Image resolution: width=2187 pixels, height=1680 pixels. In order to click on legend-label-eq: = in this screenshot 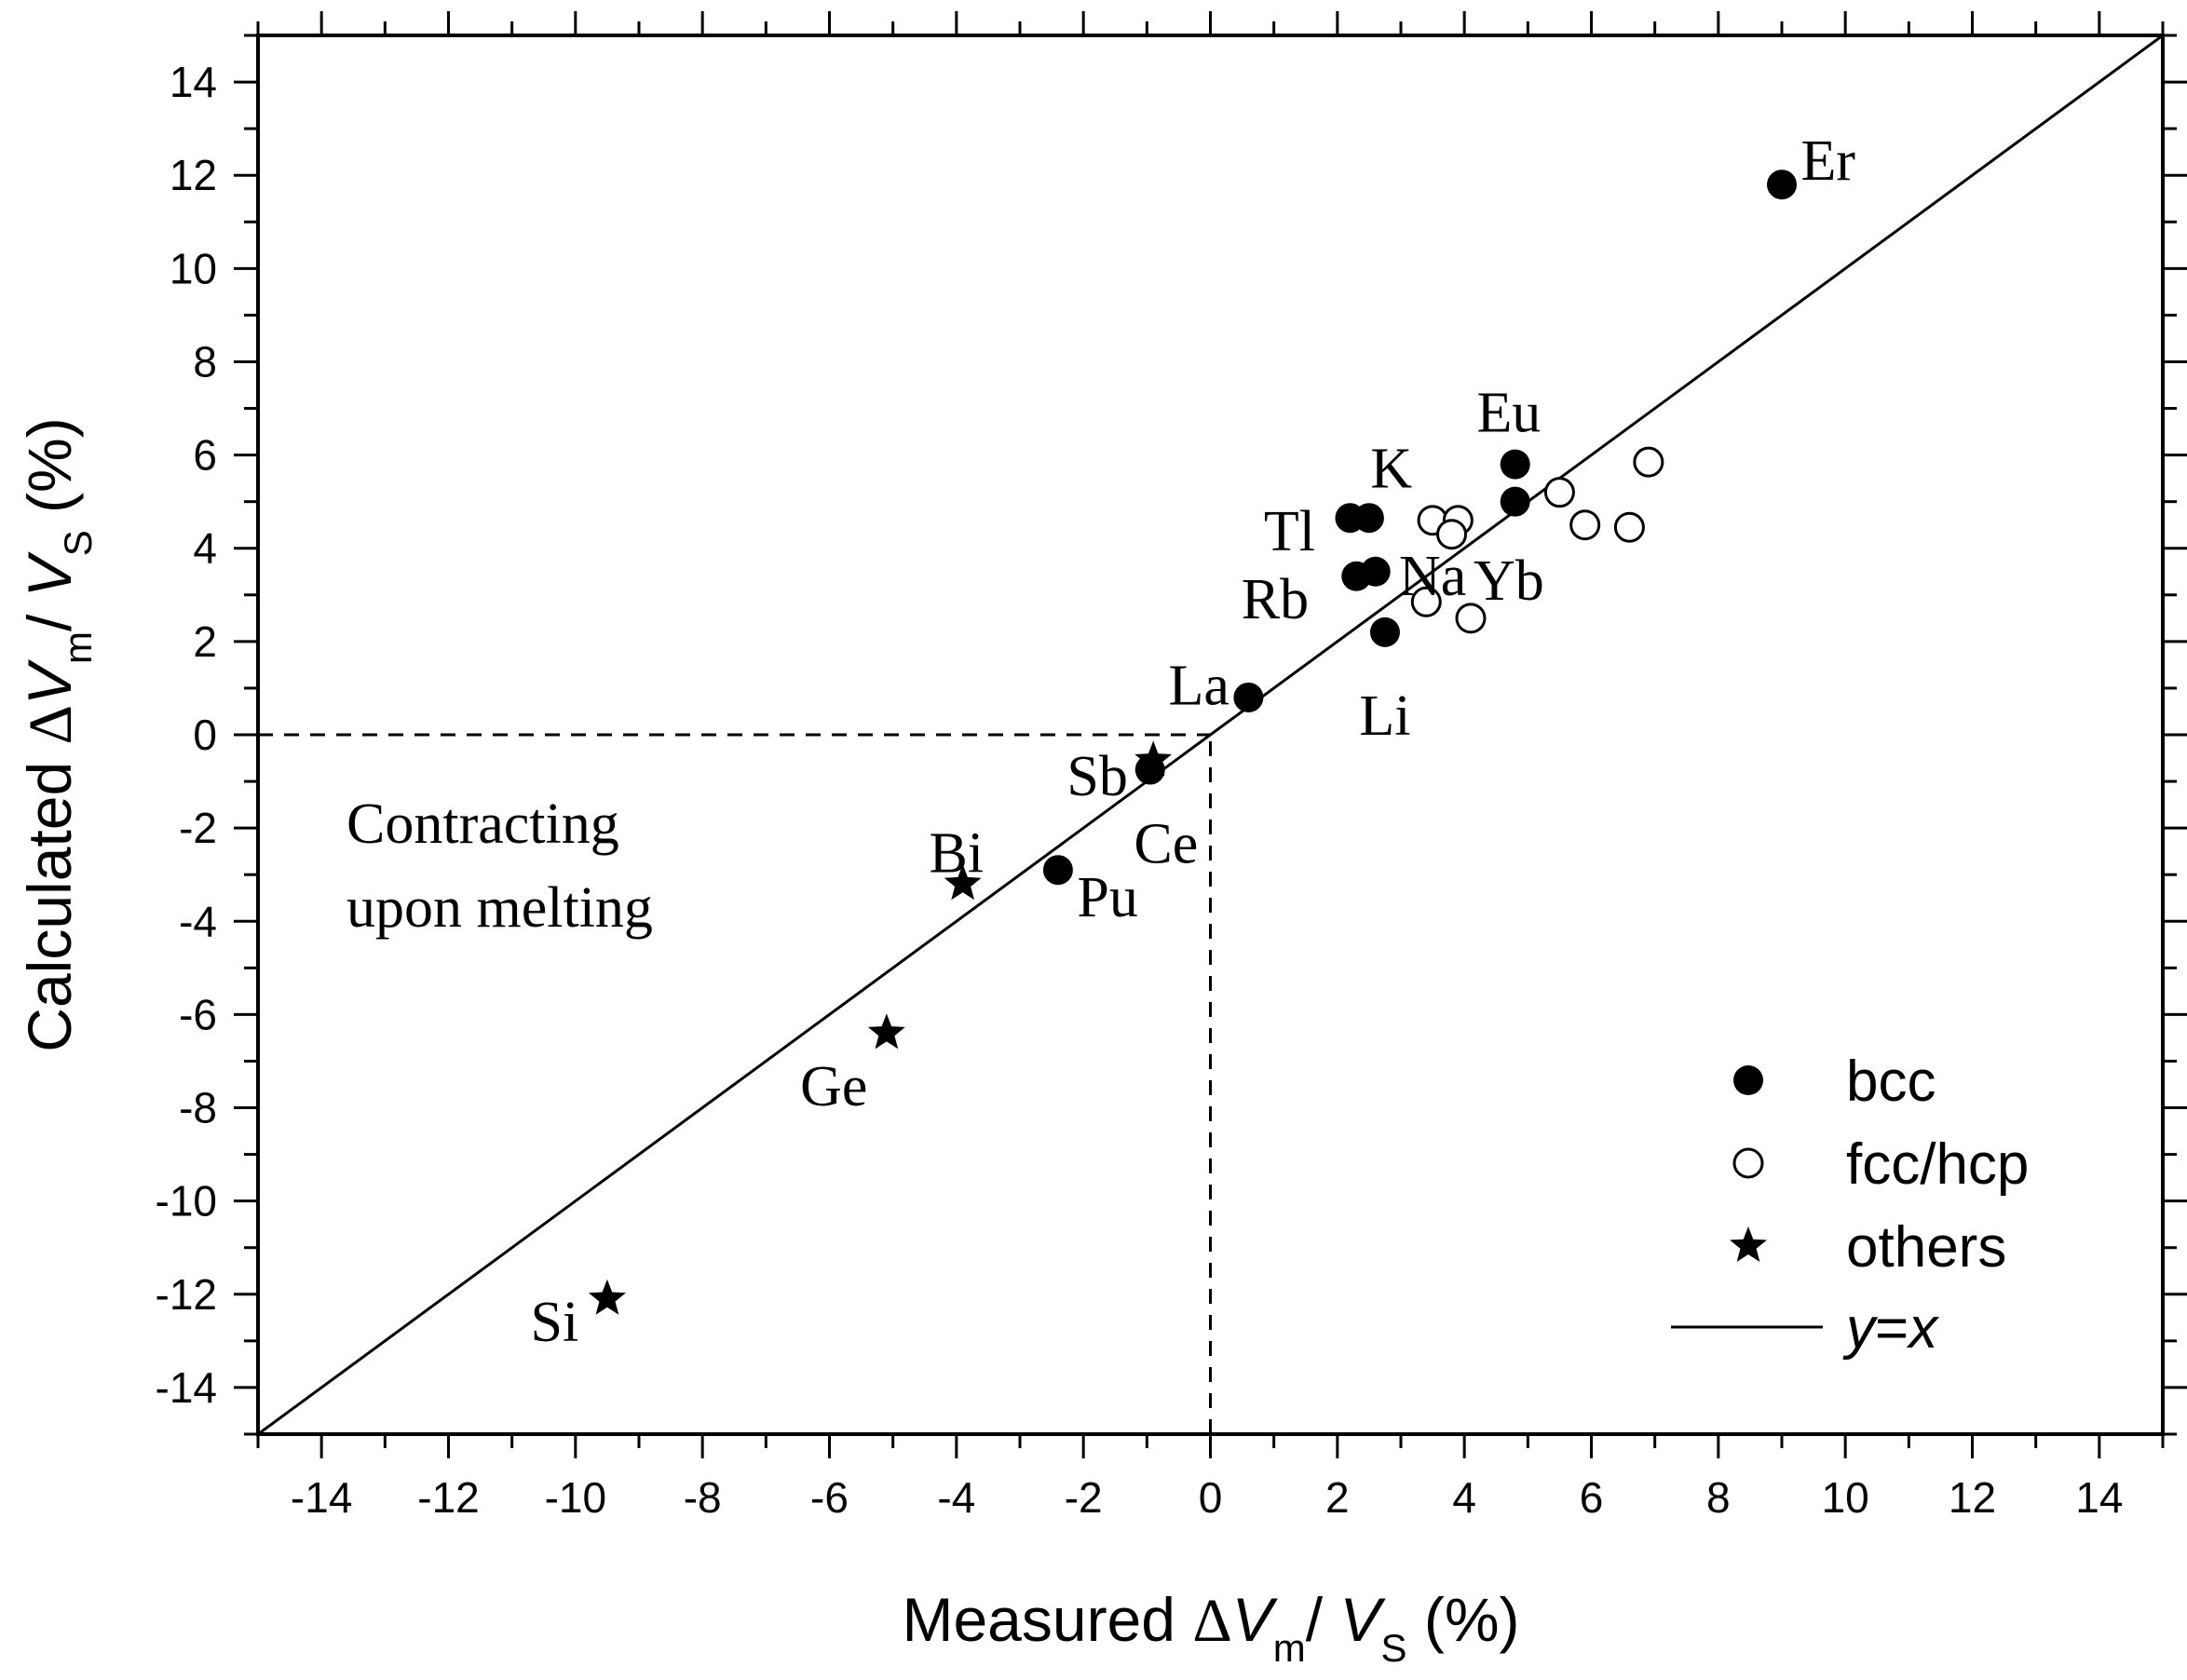, I will do `click(1892, 1328)`.